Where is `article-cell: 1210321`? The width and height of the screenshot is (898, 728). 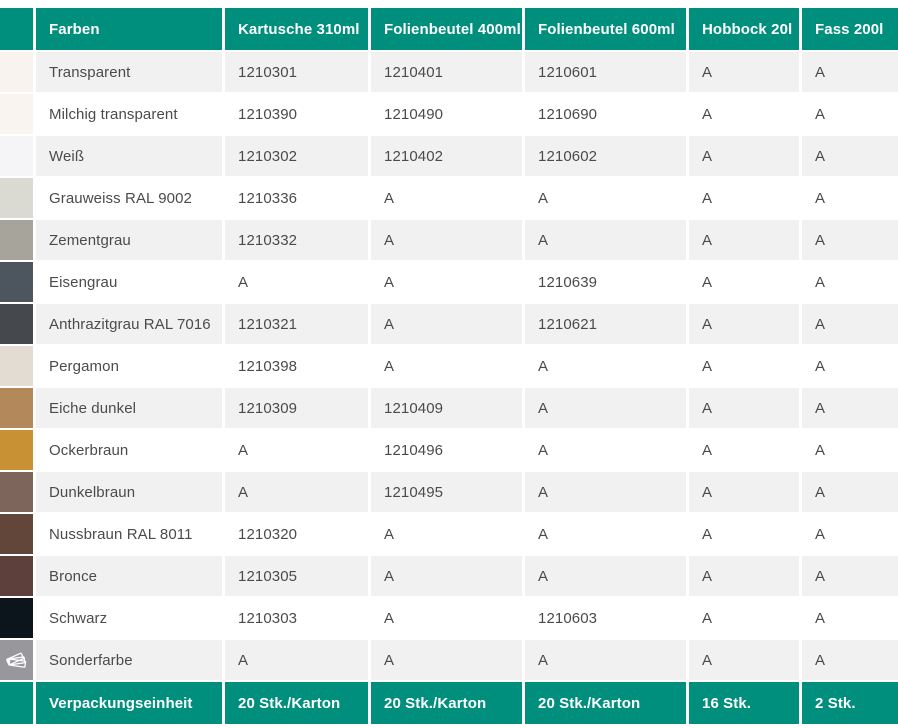
article-cell: 1210321 is located at coordinates (296, 324).